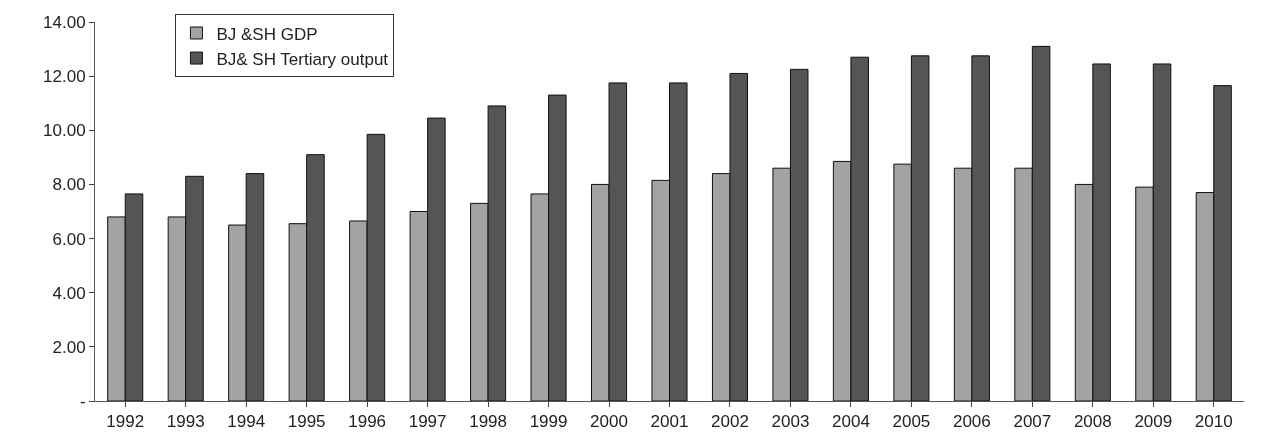 This screenshot has width=1264, height=443. Describe the element at coordinates (64, 131) in the screenshot. I see `y-tick-label: 10.00` at that location.